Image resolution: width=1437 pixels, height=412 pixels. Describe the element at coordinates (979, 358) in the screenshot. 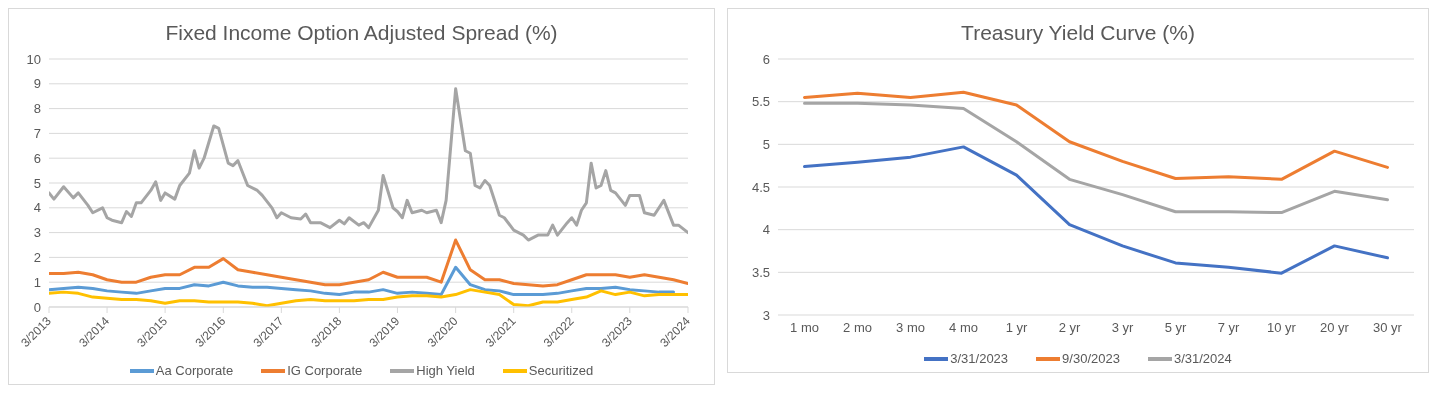

I see `legend-label: 3/31/2023` at that location.